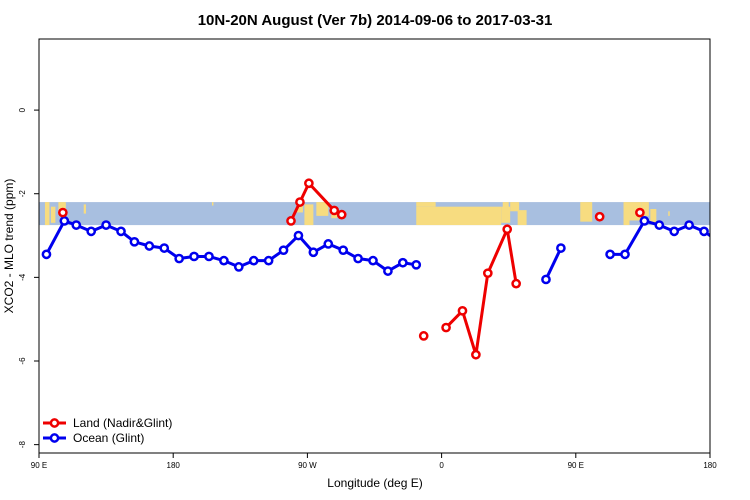  I want to click on legend-label: Ocean (Glint), so click(108, 438).